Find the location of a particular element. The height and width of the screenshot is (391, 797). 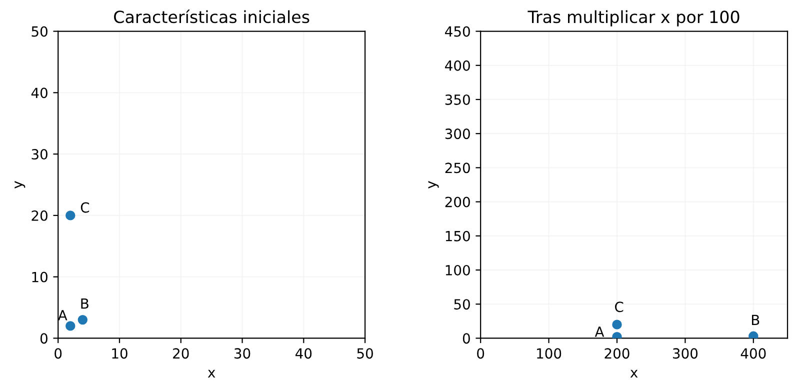

y-tick-label: 400 is located at coordinates (457, 65).